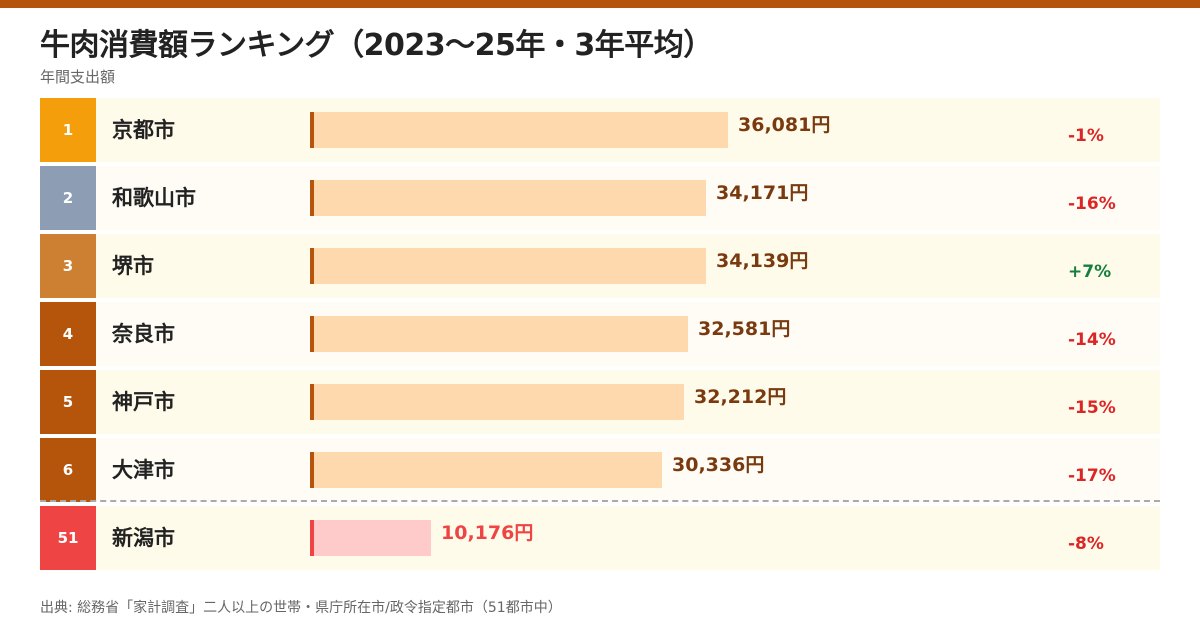 The image size is (1200, 630). I want to click on change-label: -17%, so click(1092, 476).